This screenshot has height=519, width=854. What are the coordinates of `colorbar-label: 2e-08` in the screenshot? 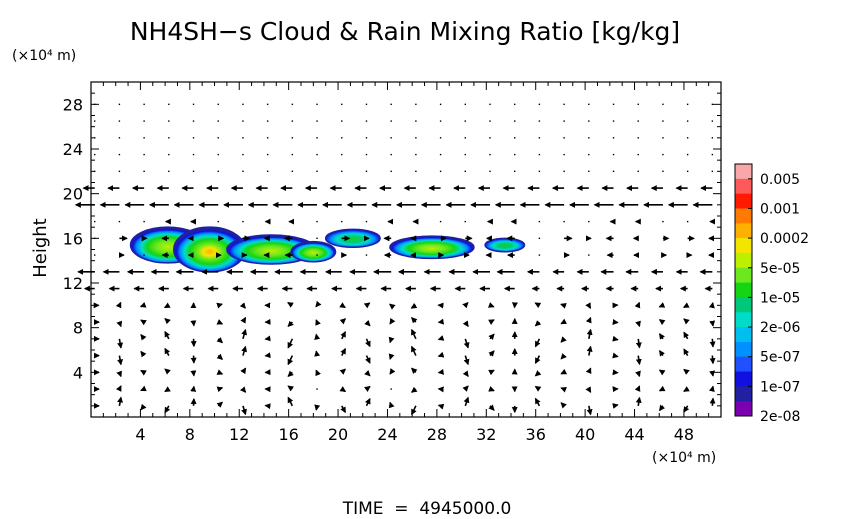 It's located at (780, 417).